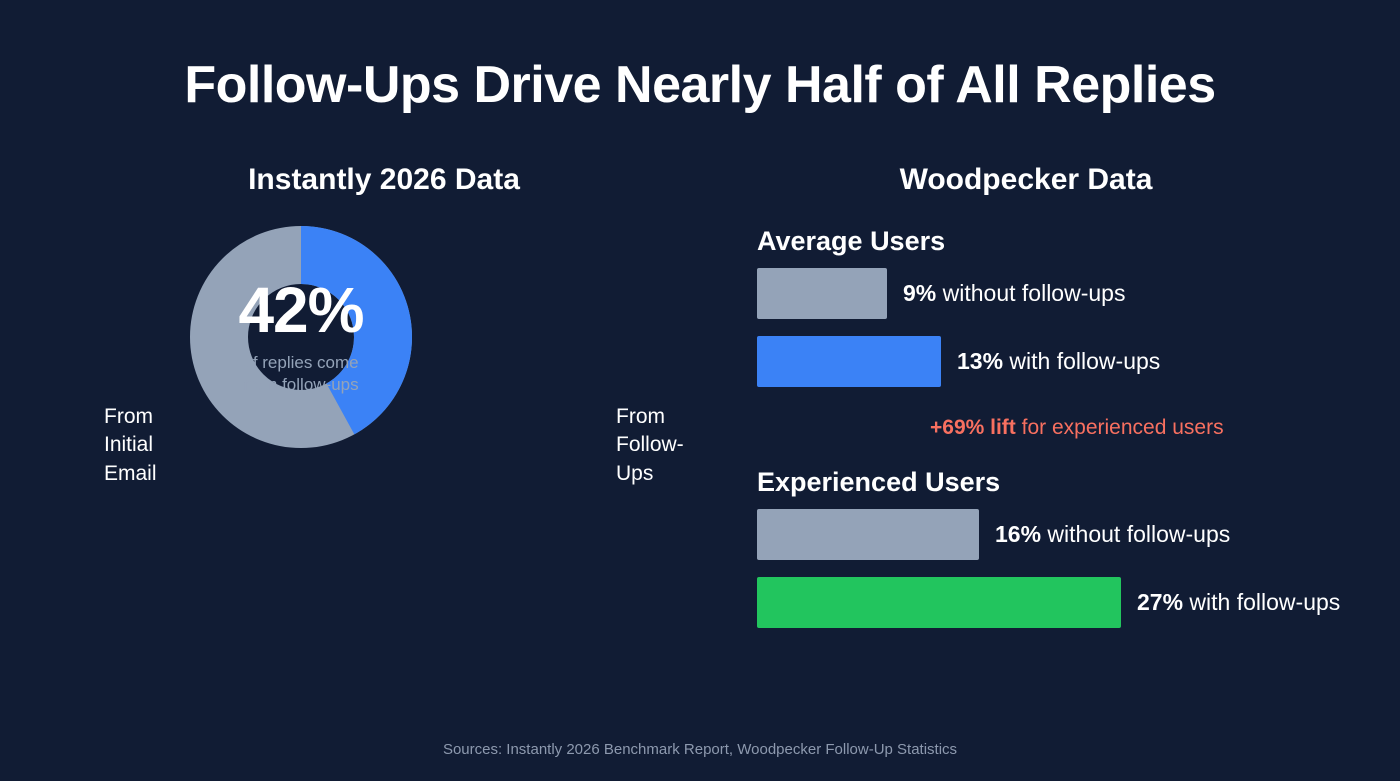 The image size is (1400, 781). Describe the element at coordinates (130, 473) in the screenshot. I see `donut-label-initial-line3: Email` at that location.